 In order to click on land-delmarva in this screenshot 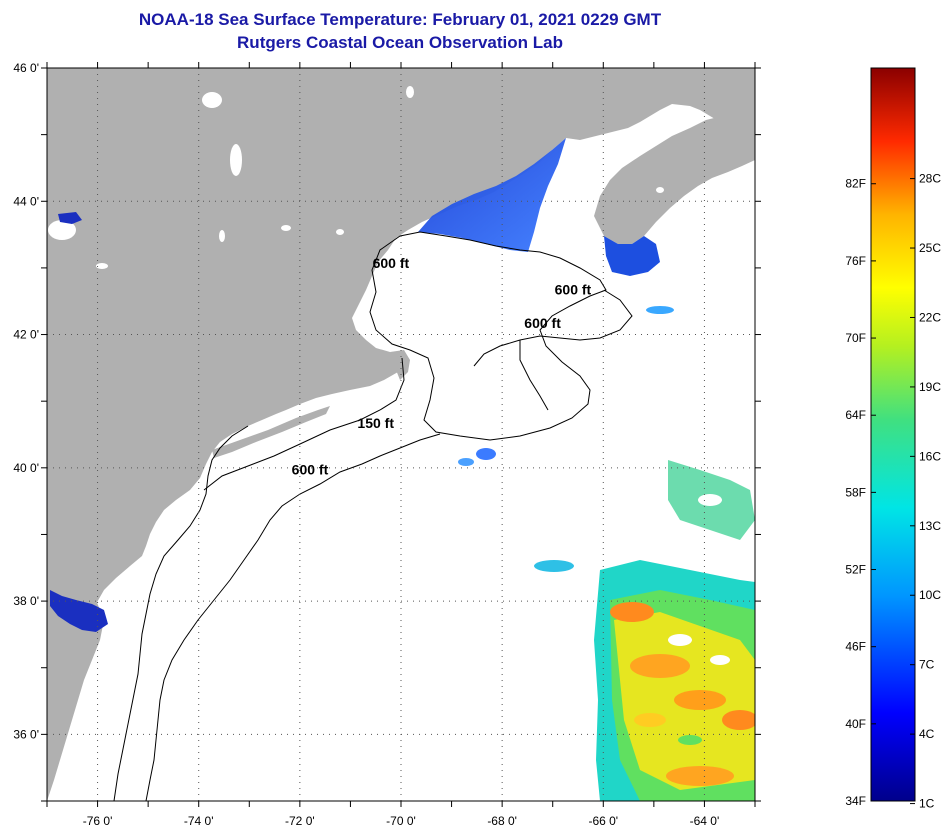, I will do `click(75, 660)`.